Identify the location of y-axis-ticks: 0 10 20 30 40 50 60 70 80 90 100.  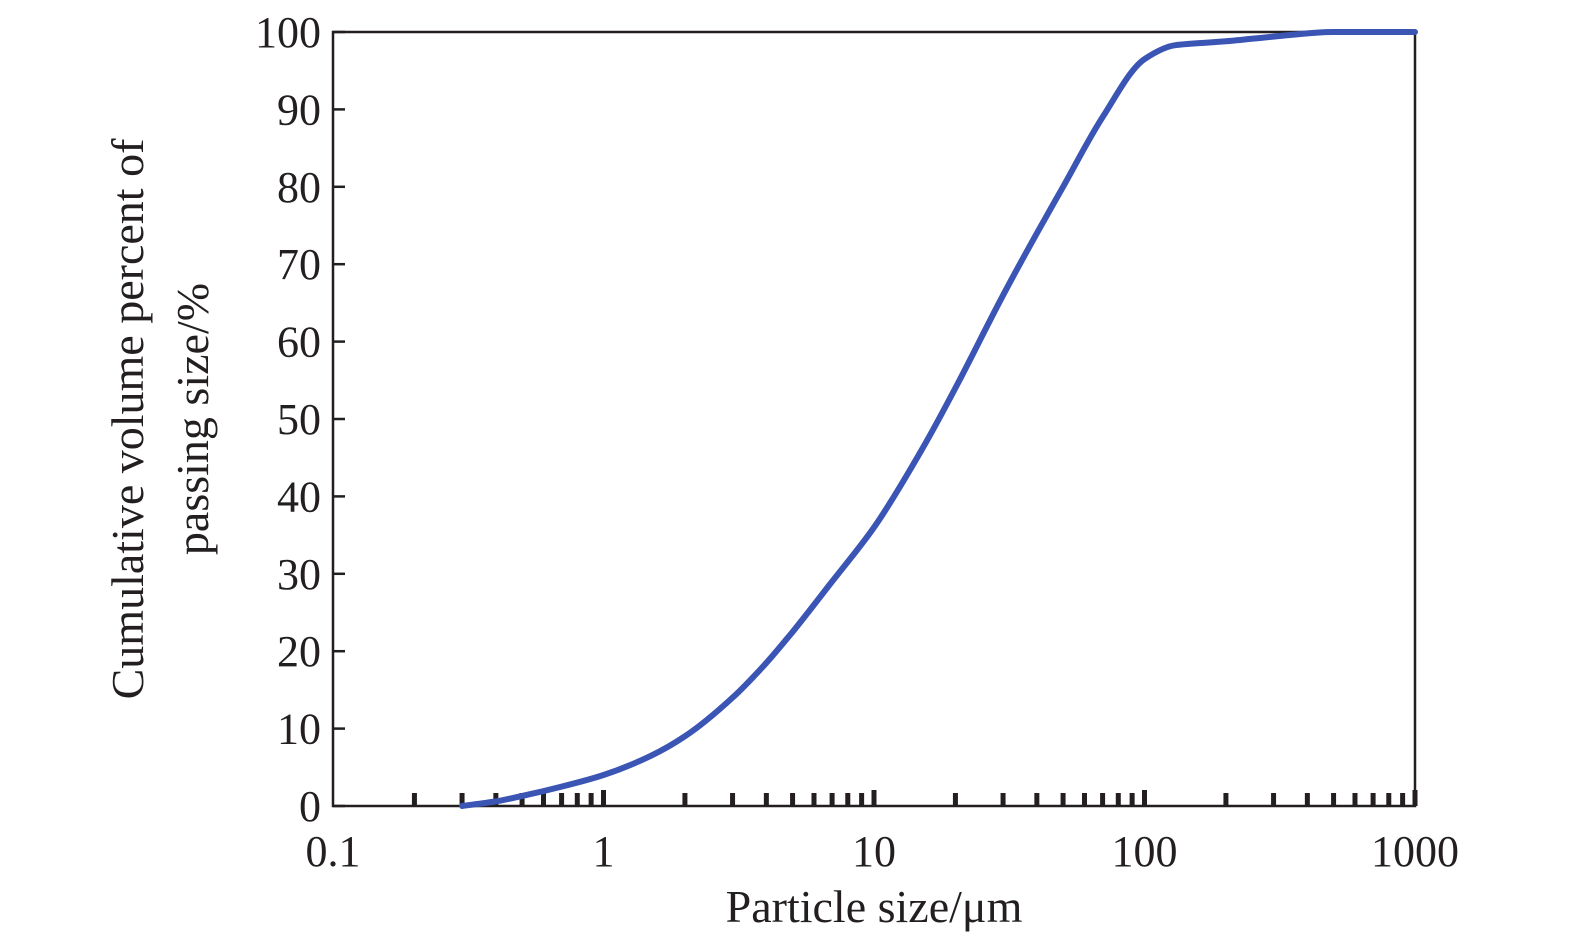
(300, 419).